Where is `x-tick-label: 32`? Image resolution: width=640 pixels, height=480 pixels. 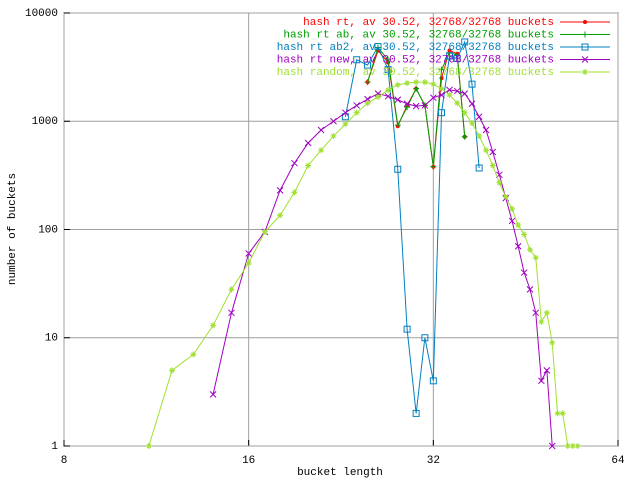
x-tick-label: 32 is located at coordinates (433, 461).